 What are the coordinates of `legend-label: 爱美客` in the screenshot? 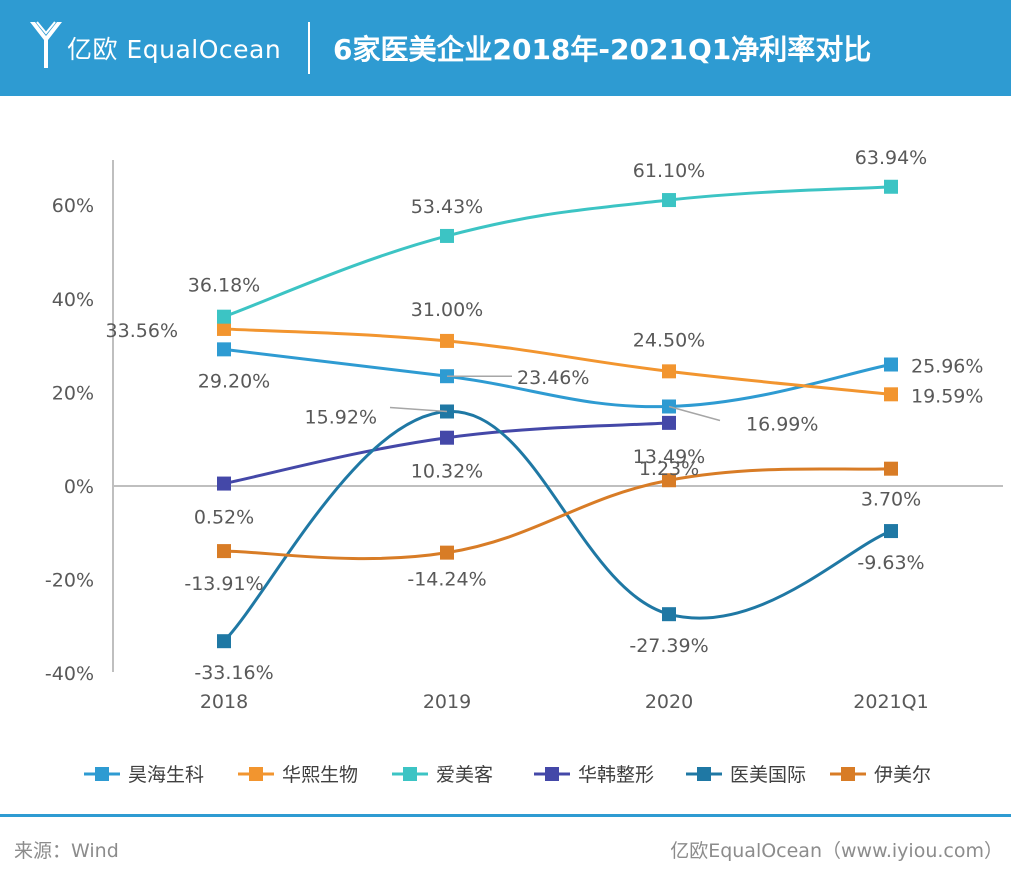 It's located at (464, 775).